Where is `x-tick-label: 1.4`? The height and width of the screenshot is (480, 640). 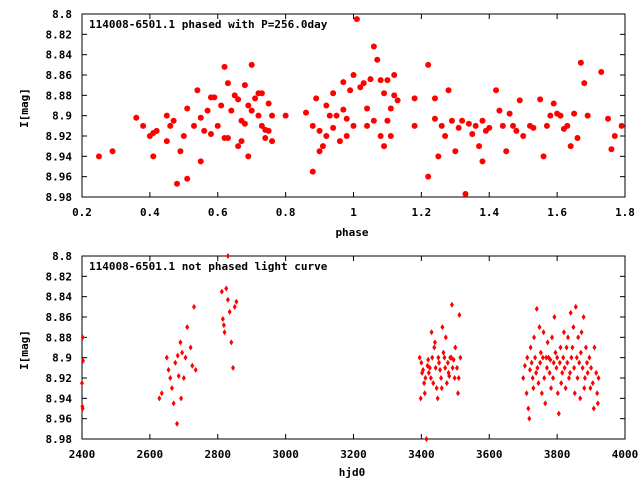 x-tick-label: 1.4 is located at coordinates (489, 212).